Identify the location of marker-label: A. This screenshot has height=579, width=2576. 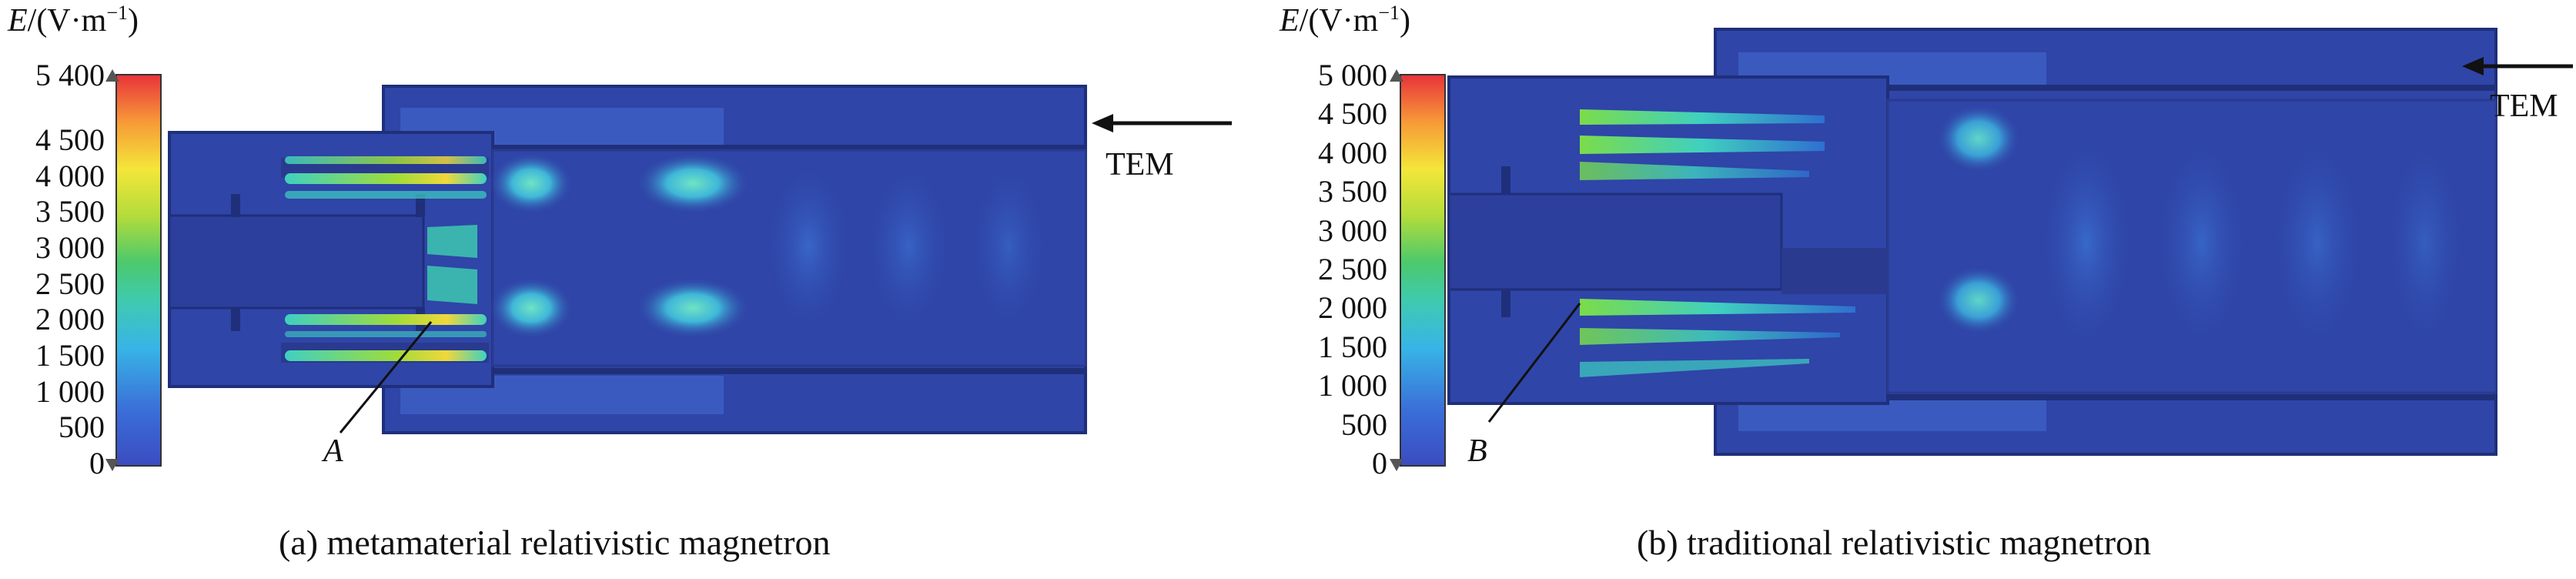
(333, 451).